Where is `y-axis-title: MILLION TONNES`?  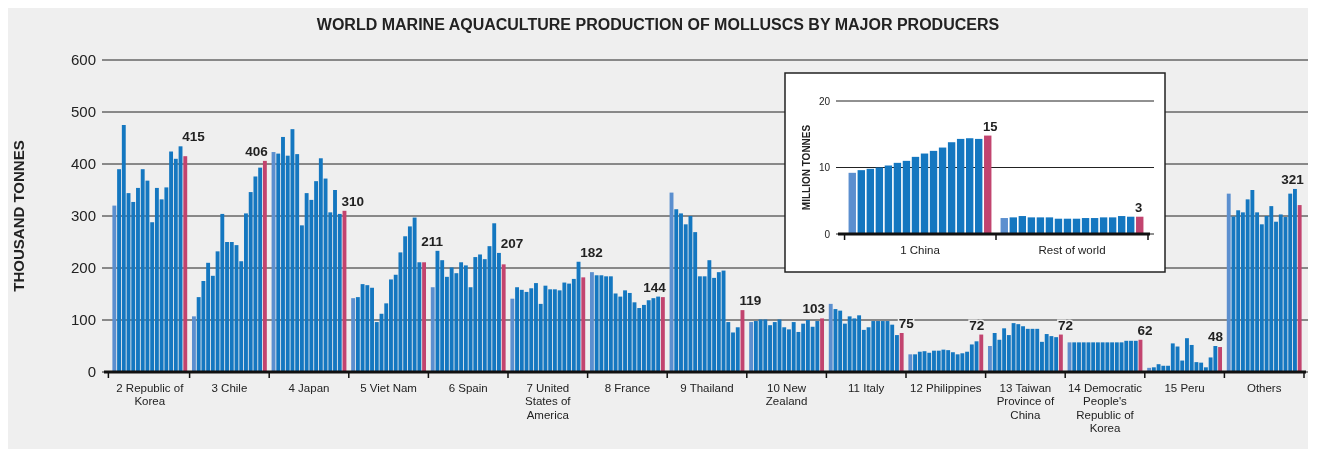
y-axis-title: MILLION TONNES is located at coordinates (806, 167).